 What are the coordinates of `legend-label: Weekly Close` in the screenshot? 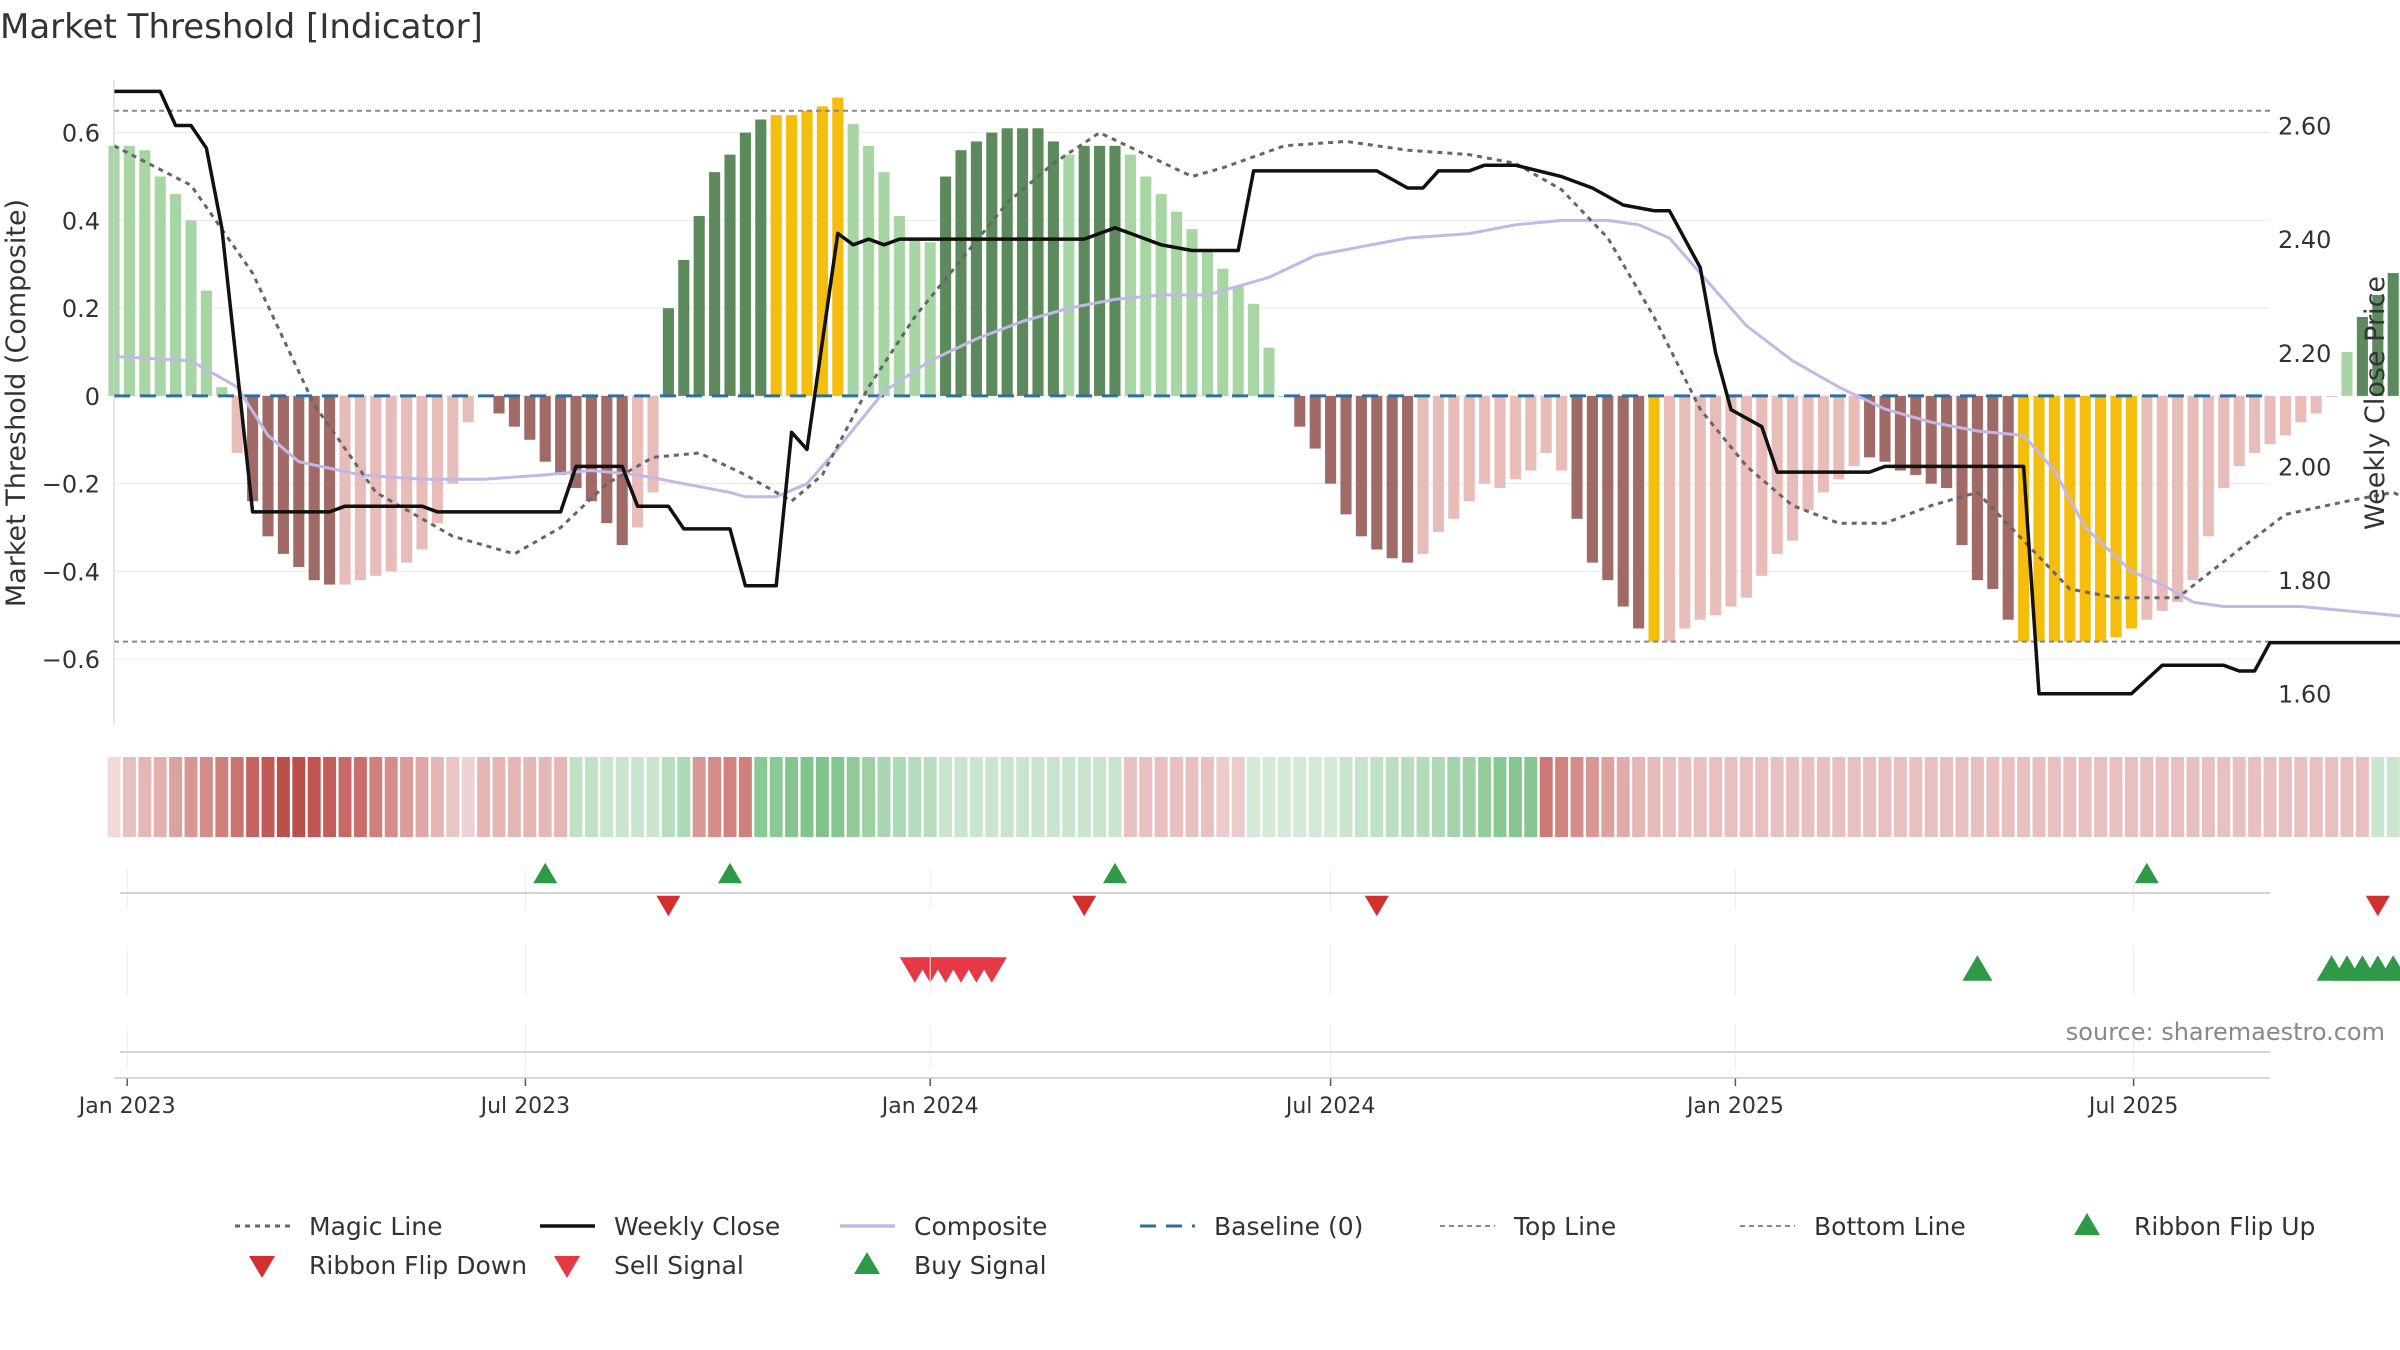 It's located at (697, 1226).